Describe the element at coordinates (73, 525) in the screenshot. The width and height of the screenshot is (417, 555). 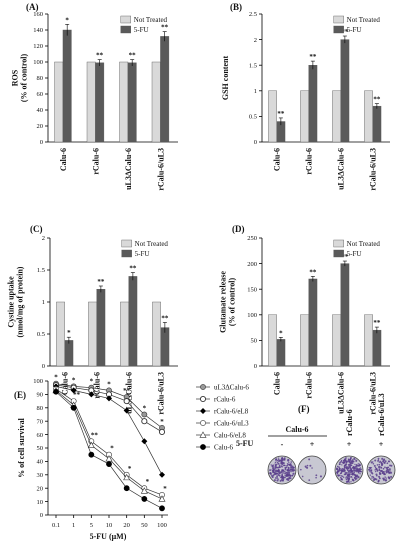
I see `x-tick-label: 1` at that location.